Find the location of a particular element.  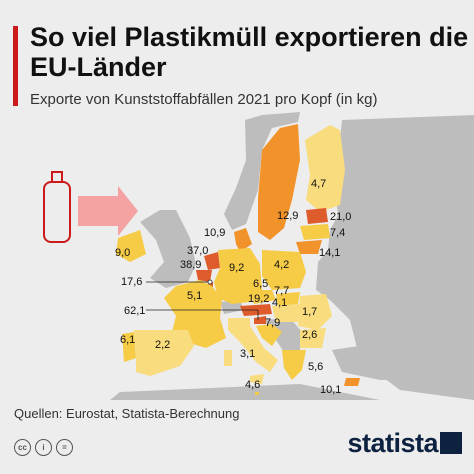

country-bulgaria is located at coordinates (313, 338).